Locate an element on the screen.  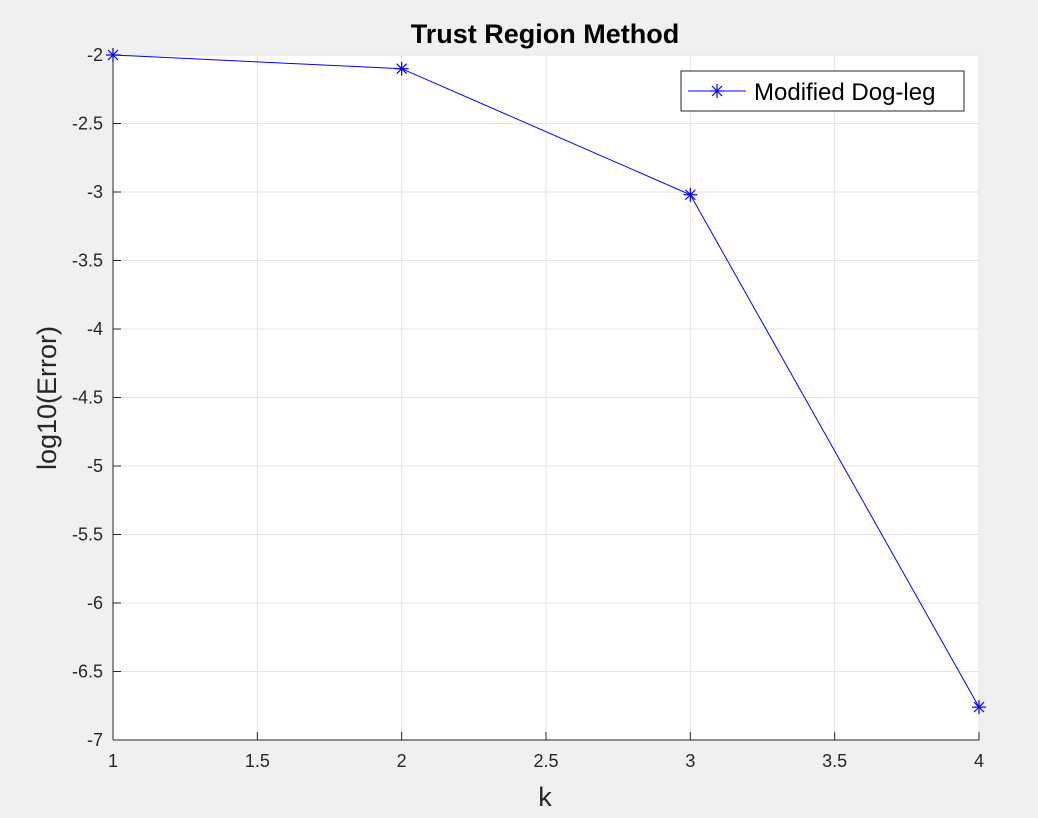
x-tick-label: 4 is located at coordinates (979, 761).